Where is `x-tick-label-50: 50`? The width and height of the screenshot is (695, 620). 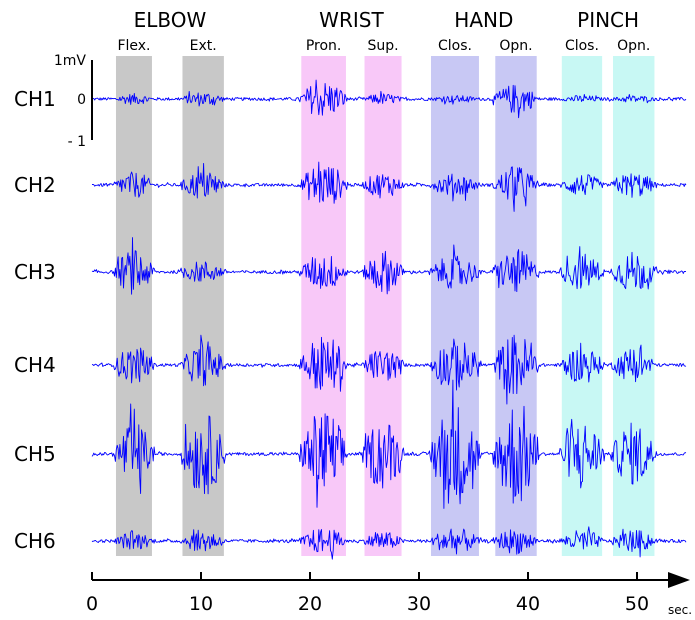 x-tick-label-50: 50 is located at coordinates (637, 604).